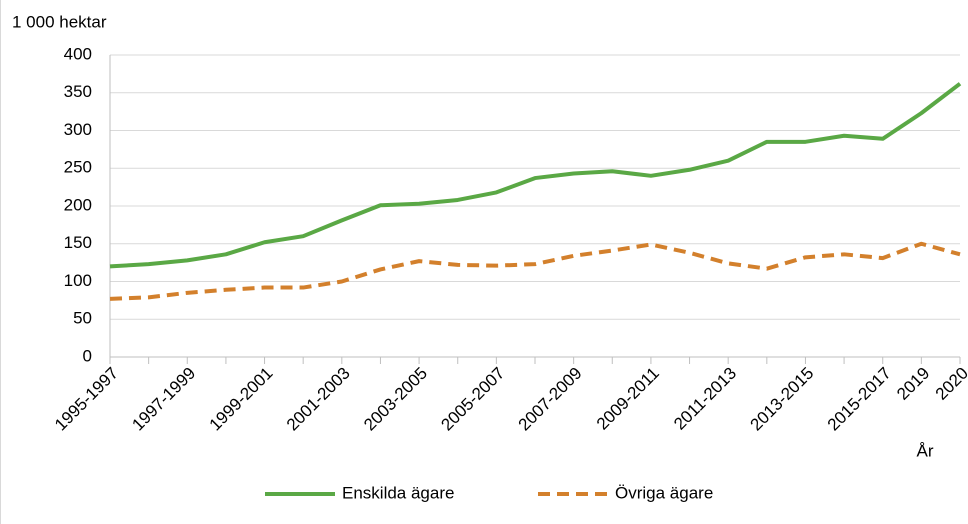  Describe the element at coordinates (664, 492) in the screenshot. I see `legend-label: Övriga ägare` at that location.